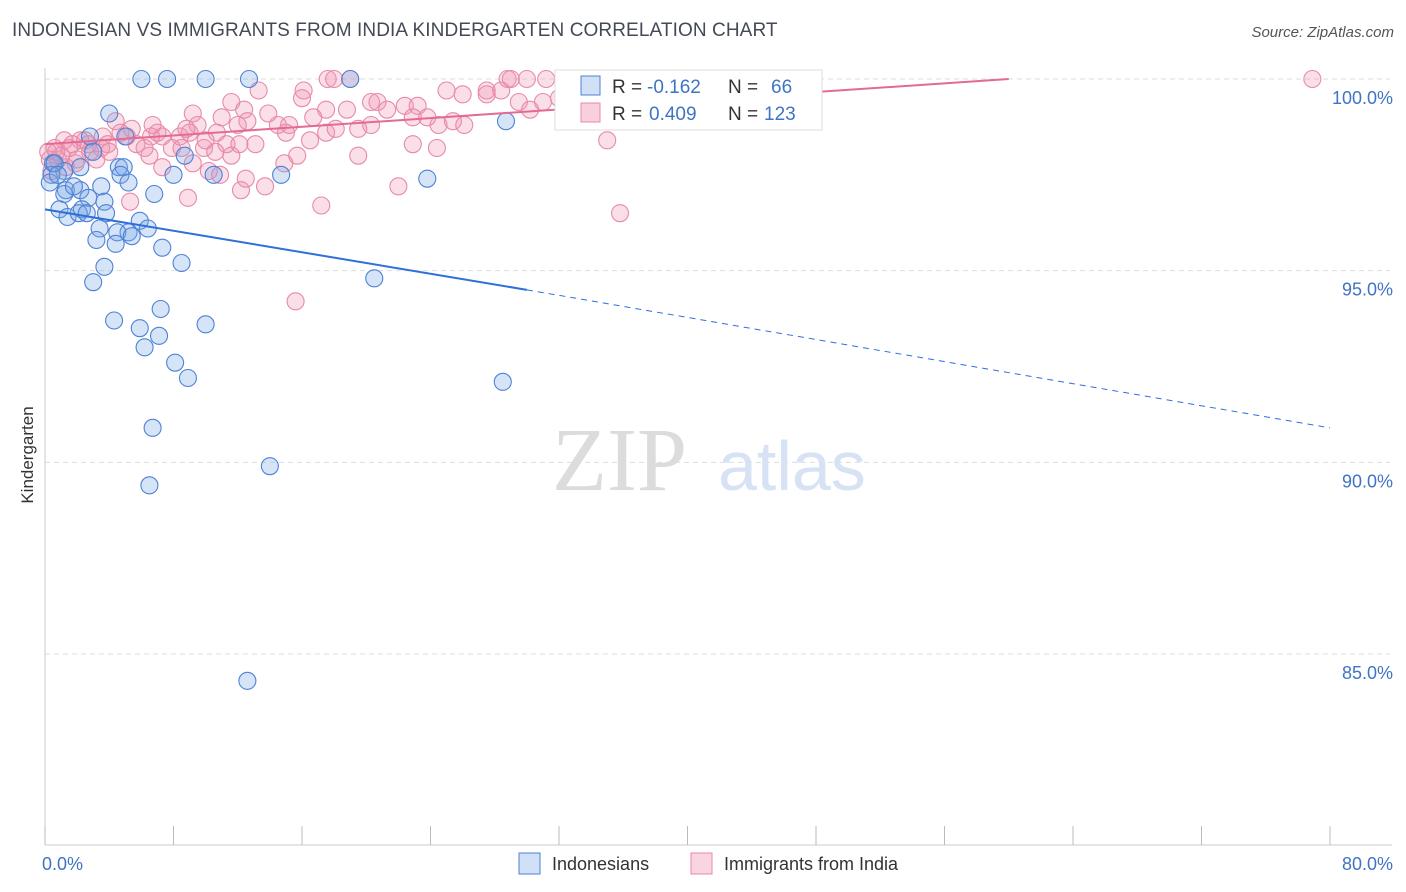 The width and height of the screenshot is (1406, 892). I want to click on stats-swatch-pink, so click(590, 112).